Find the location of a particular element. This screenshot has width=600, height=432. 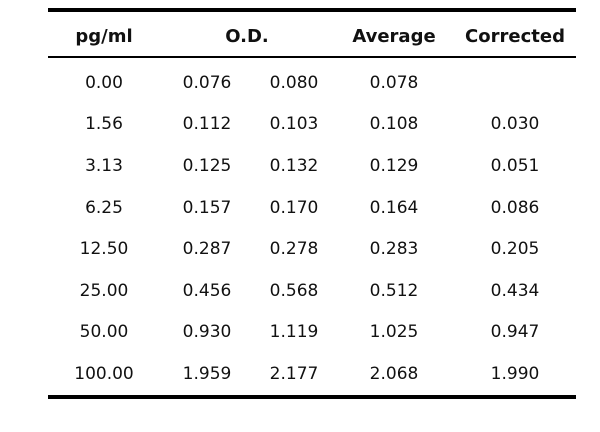

cell-od-2: 0.278 is located at coordinates (294, 249).